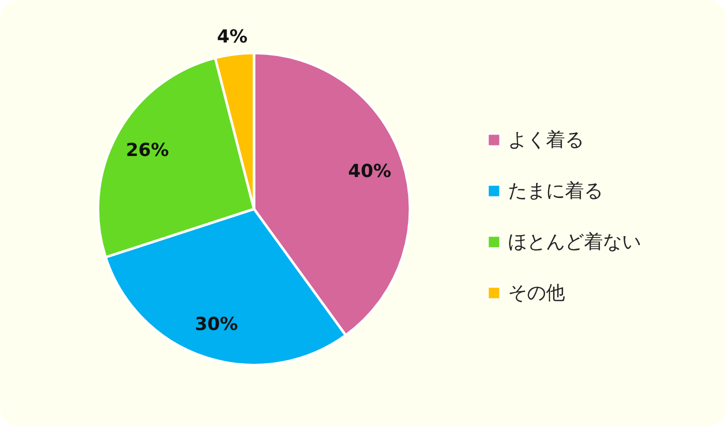  What do you see at coordinates (574, 242) in the screenshot?
I see `legend-label: ほとんど着ない` at bounding box center [574, 242].